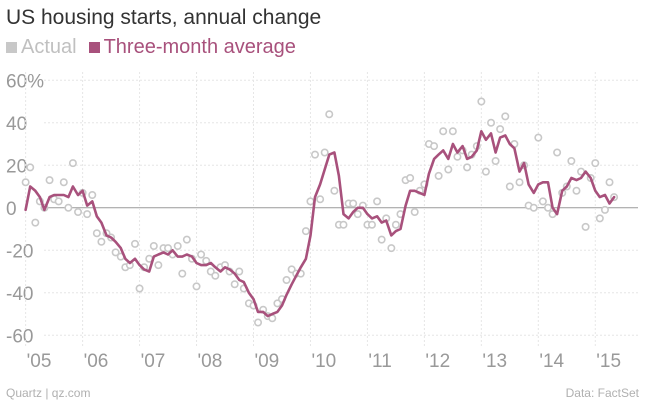 The width and height of the screenshot is (645, 403). I want to click on legend-item-three-month-average: Three-month average, so click(192, 47).